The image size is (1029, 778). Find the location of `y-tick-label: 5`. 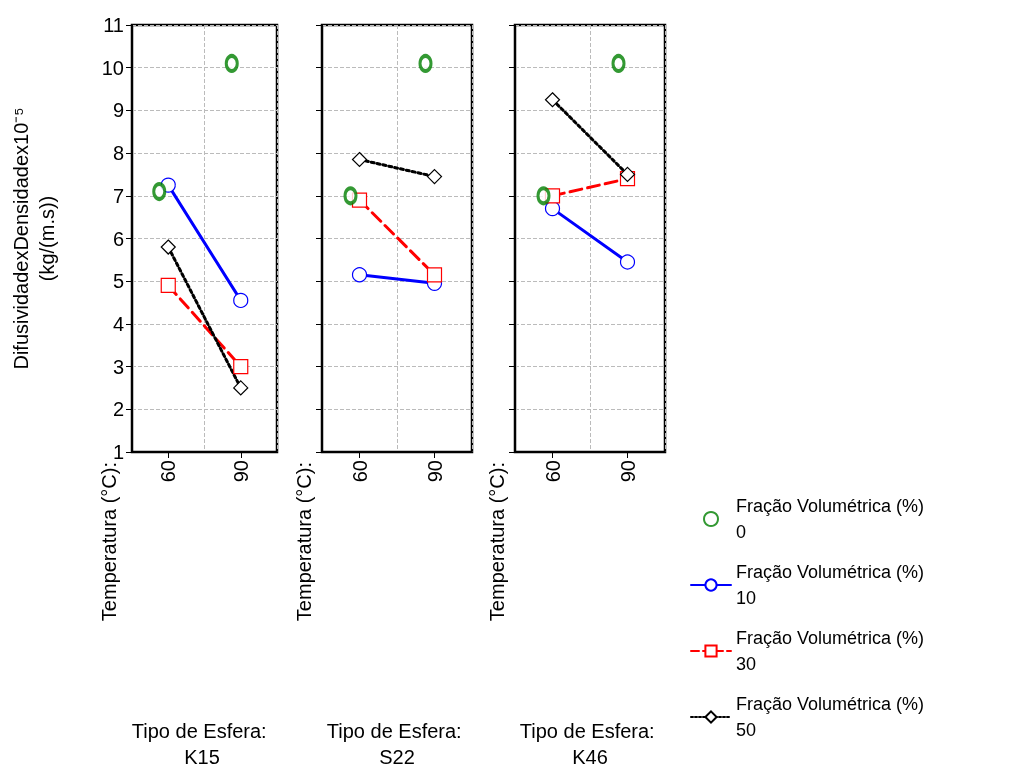

y-tick-label: 5 is located at coordinates (118, 281).